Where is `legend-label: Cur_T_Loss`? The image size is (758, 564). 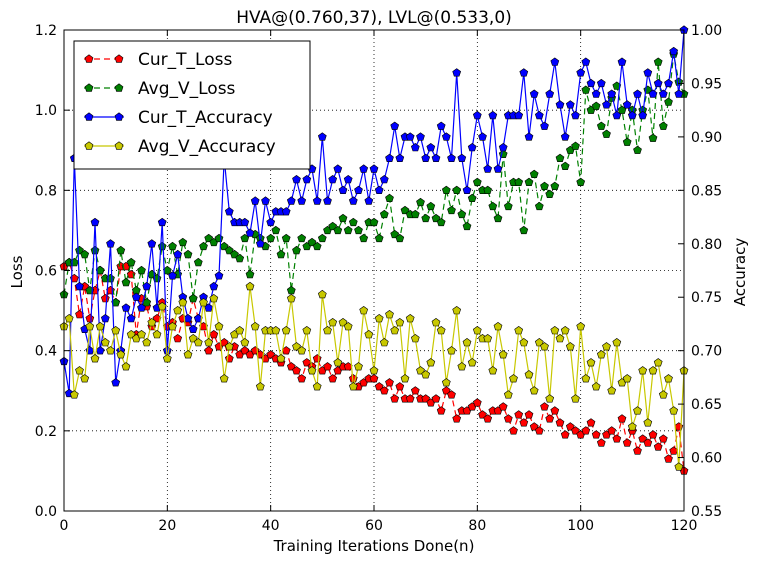 legend-label: Cur_T_Loss is located at coordinates (185, 60).